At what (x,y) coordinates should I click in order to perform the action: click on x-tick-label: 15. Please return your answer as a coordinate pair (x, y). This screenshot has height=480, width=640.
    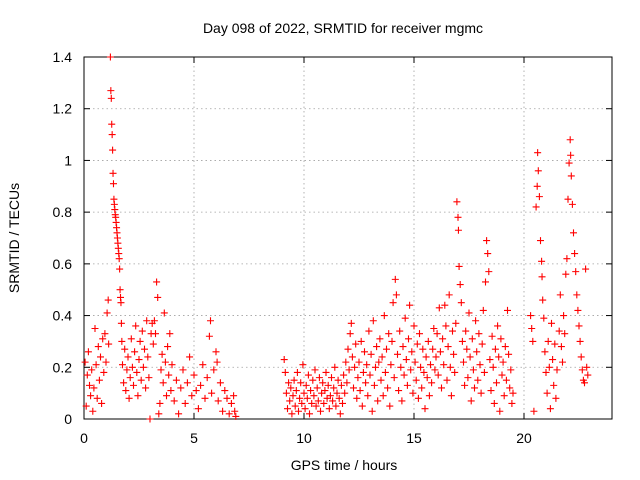
    Looking at the image, I should click on (414, 438).